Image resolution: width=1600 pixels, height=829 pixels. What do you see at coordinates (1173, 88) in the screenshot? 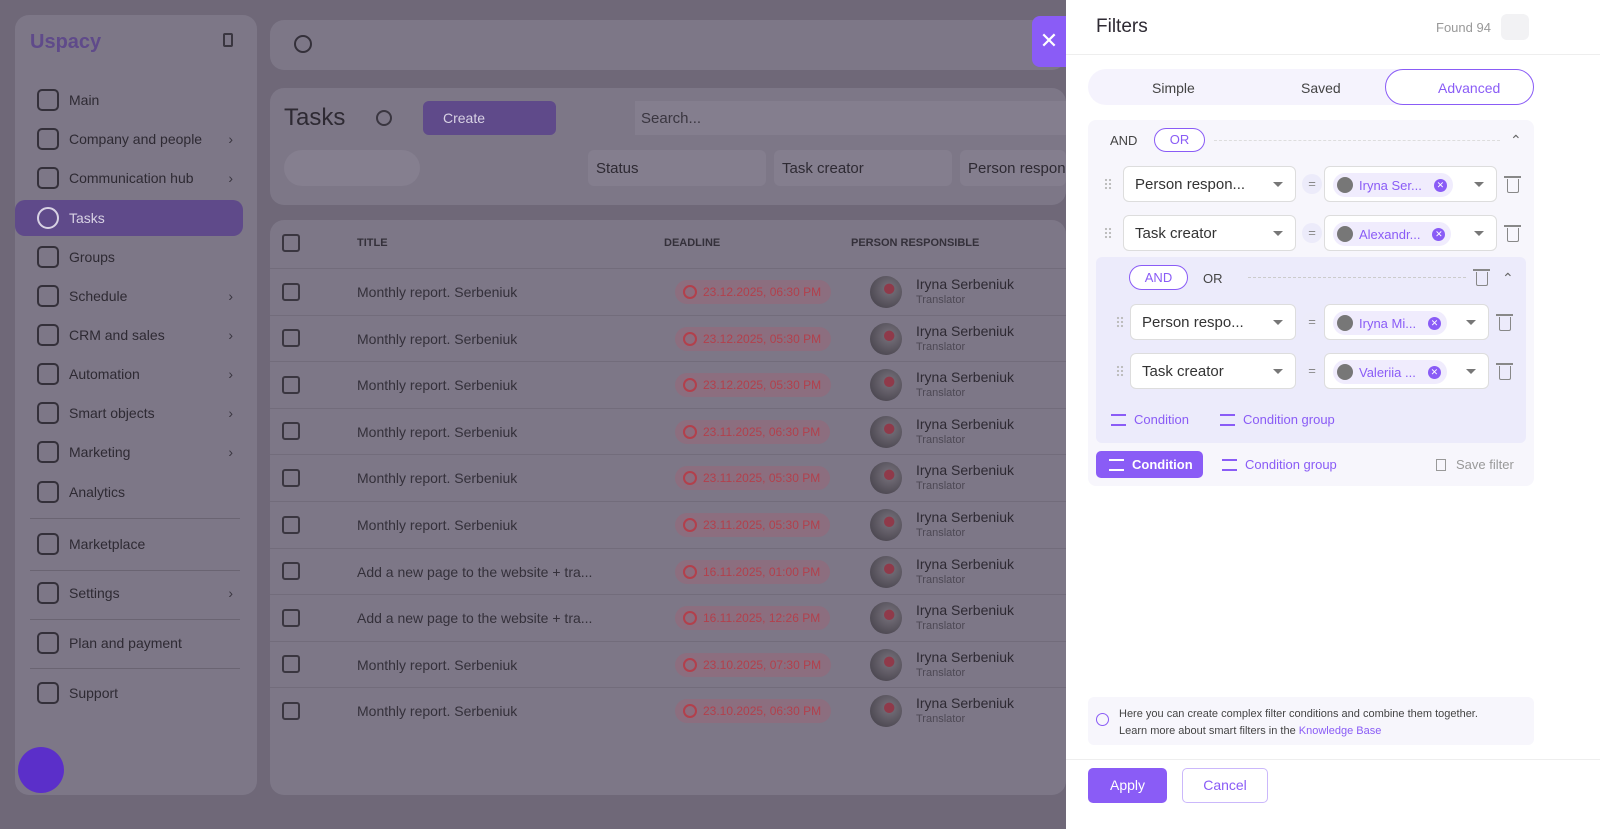
I see `tab-simple: Simple` at bounding box center [1173, 88].